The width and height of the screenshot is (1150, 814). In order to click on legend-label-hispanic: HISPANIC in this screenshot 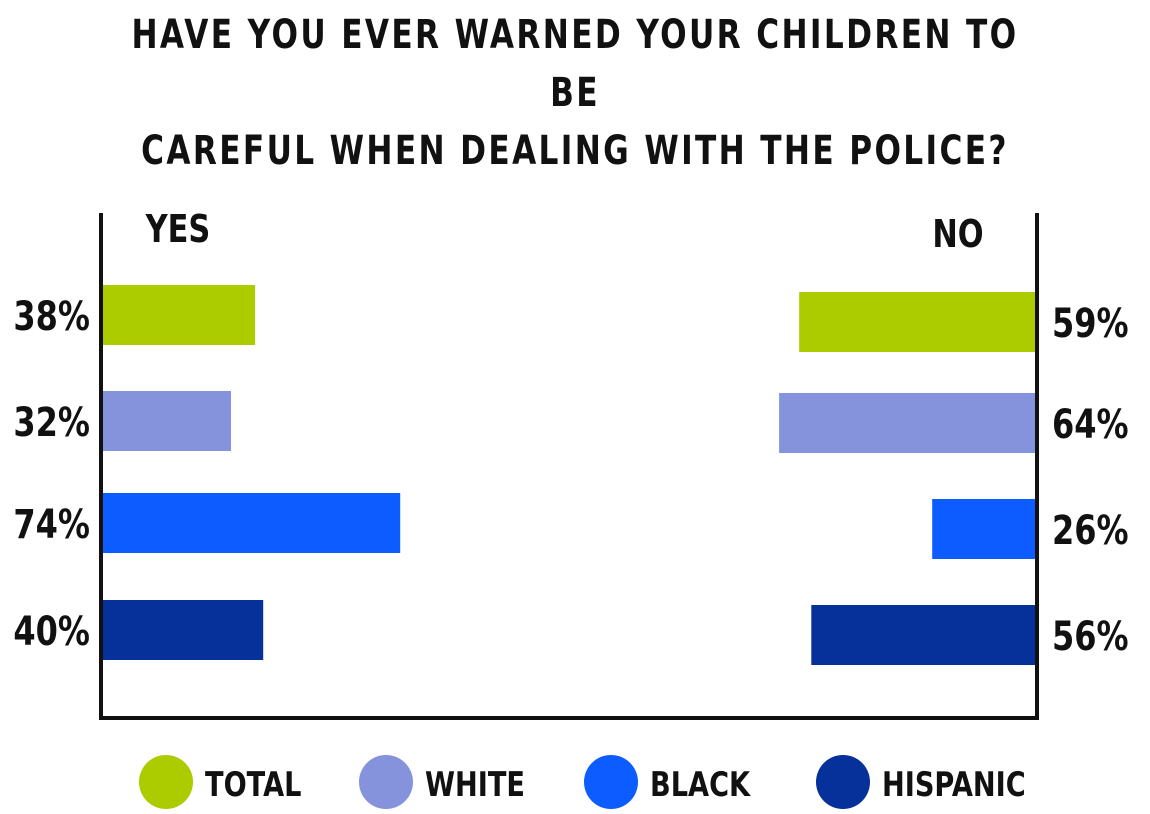, I will do `click(954, 785)`.